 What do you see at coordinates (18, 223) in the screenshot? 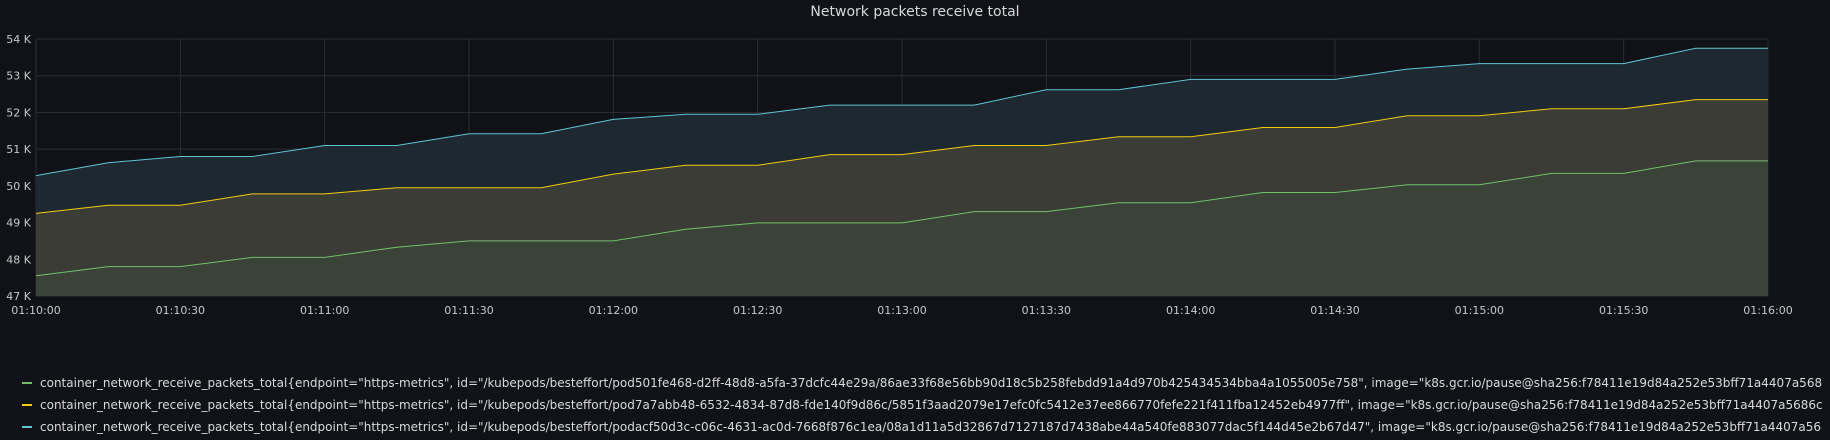
I see `y-tick-label-2: 49 K` at bounding box center [18, 223].